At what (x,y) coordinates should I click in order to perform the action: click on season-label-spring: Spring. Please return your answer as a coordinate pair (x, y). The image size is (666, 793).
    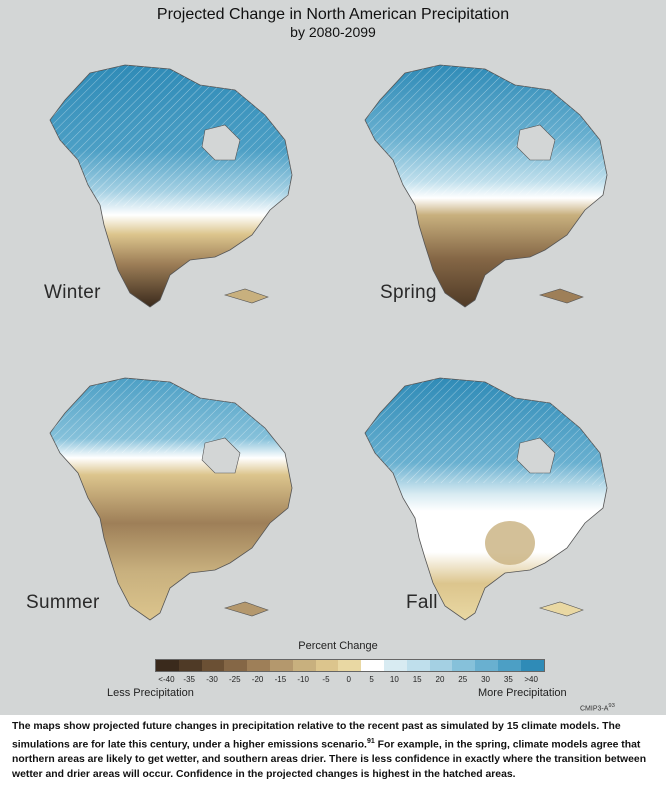
    Looking at the image, I should click on (408, 292).